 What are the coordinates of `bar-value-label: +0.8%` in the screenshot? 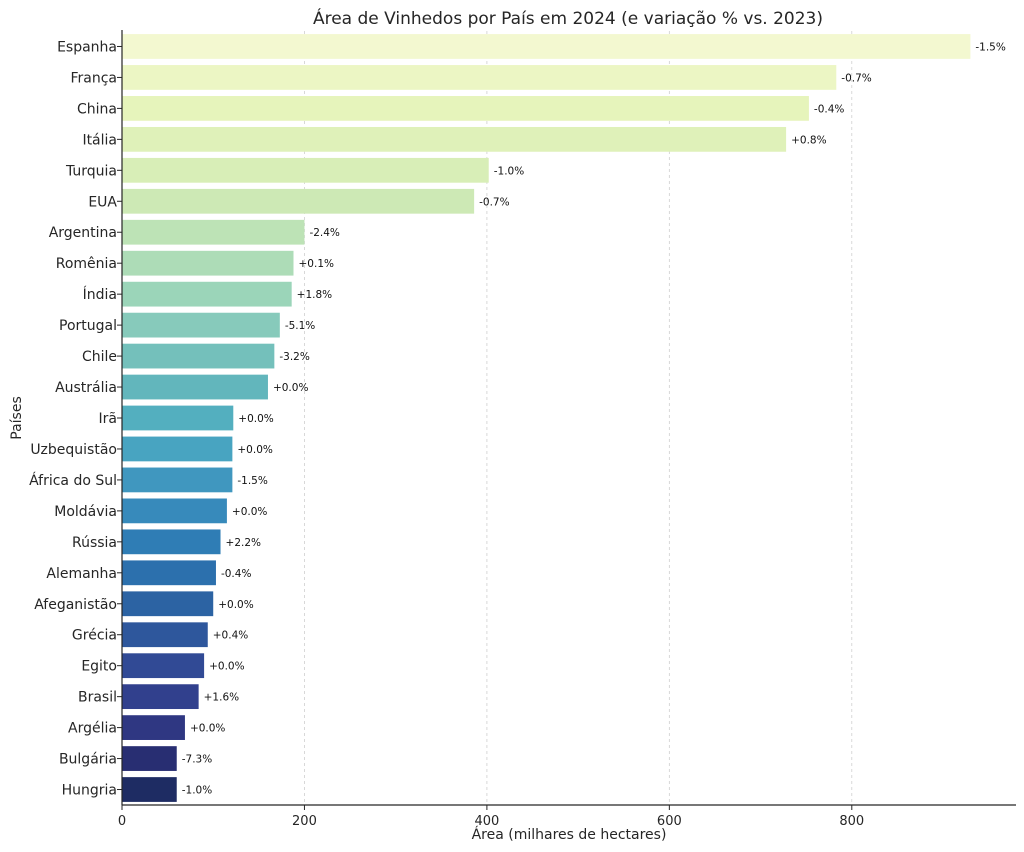 It's located at (808, 140).